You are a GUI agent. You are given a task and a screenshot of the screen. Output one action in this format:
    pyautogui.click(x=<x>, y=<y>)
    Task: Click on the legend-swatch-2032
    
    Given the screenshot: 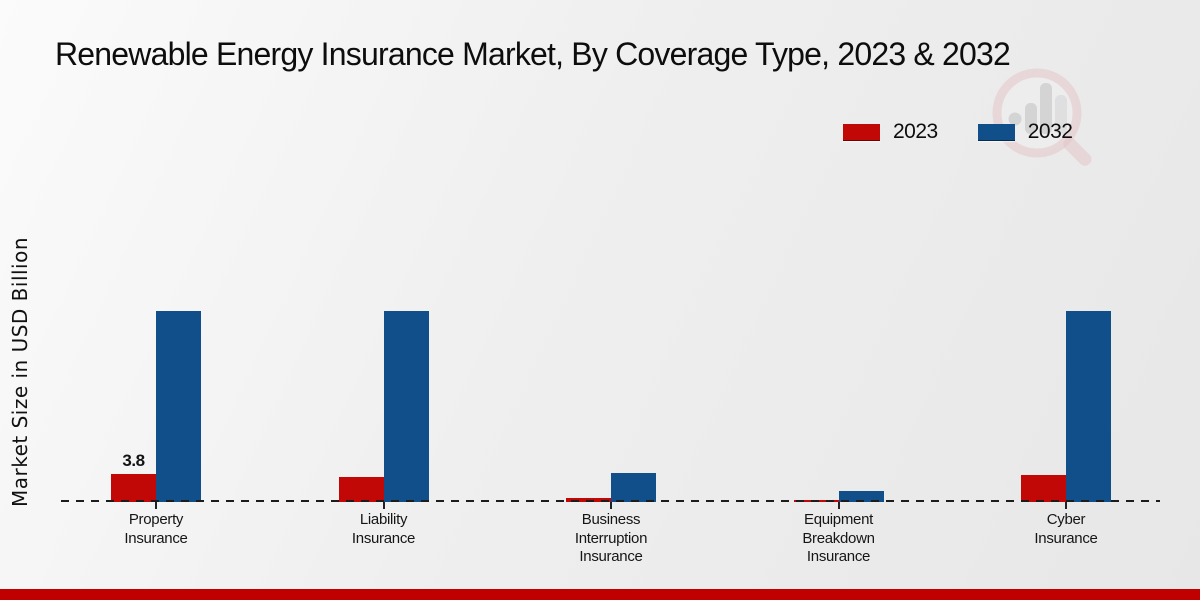 What is the action you would take?
    pyautogui.click(x=996, y=132)
    